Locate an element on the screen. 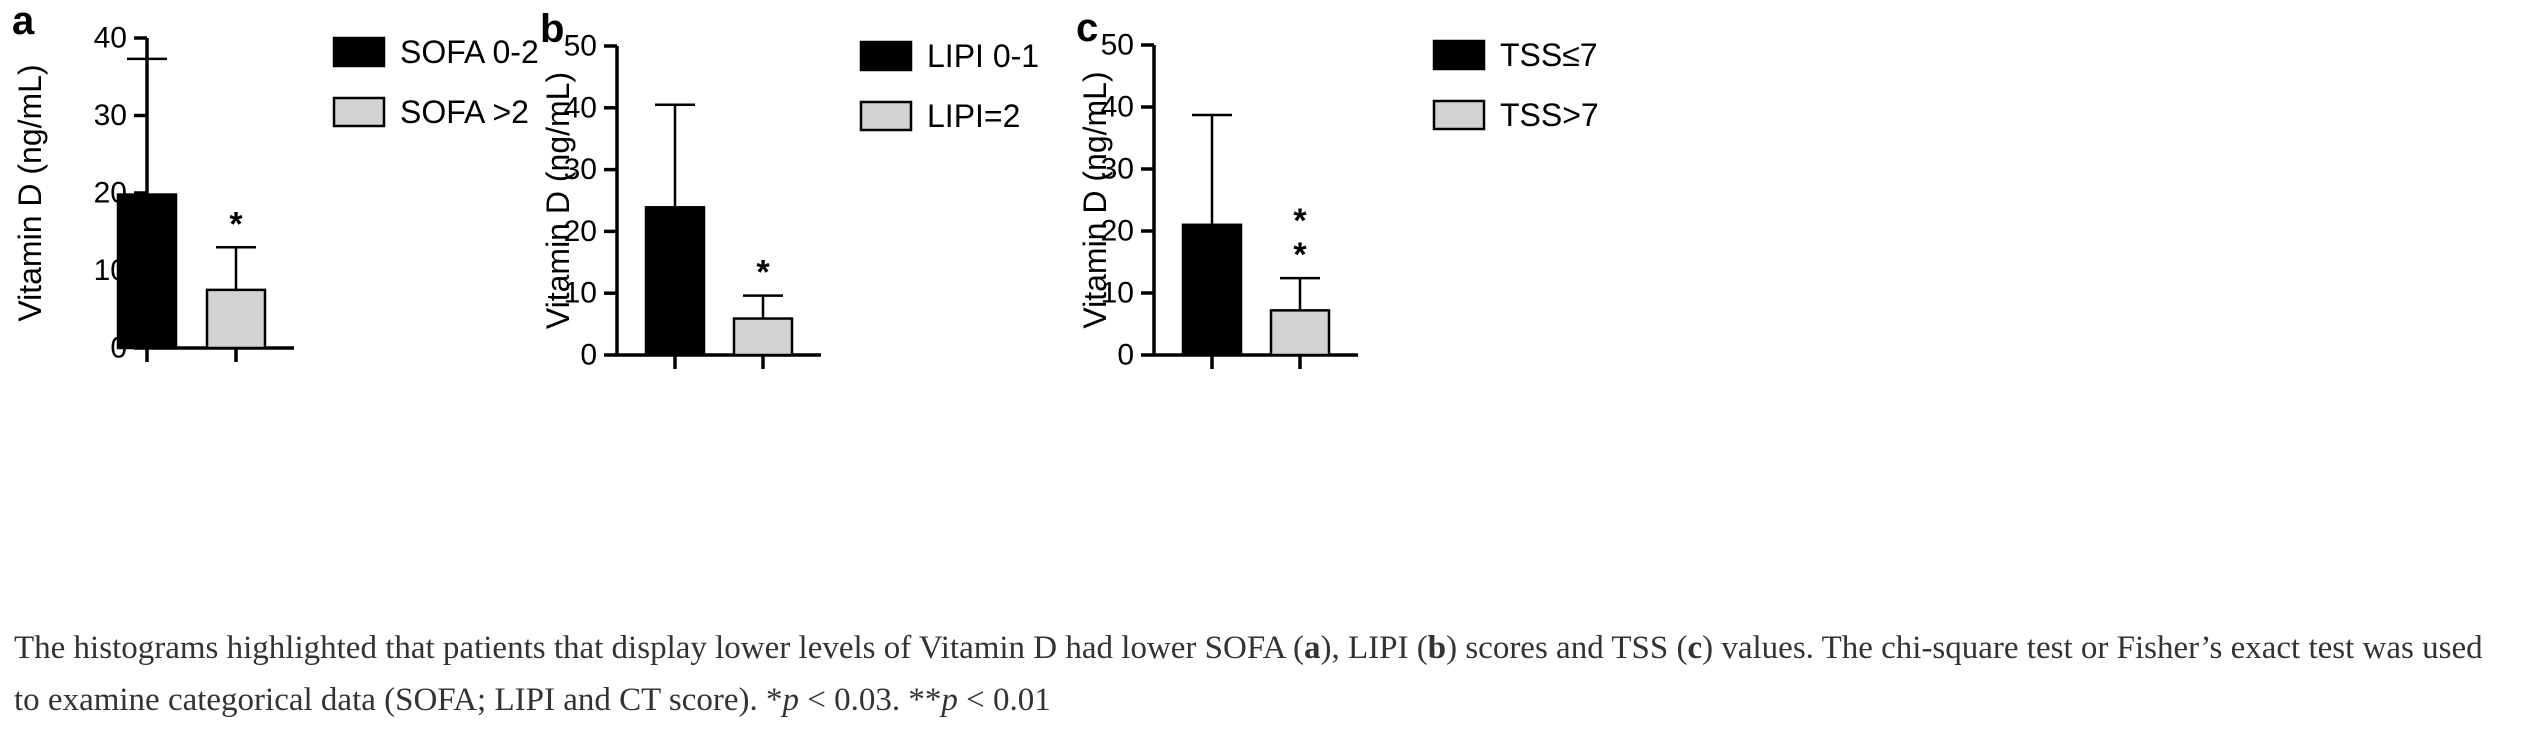  legend-label: SOFA 0-2 is located at coordinates (469, 52).